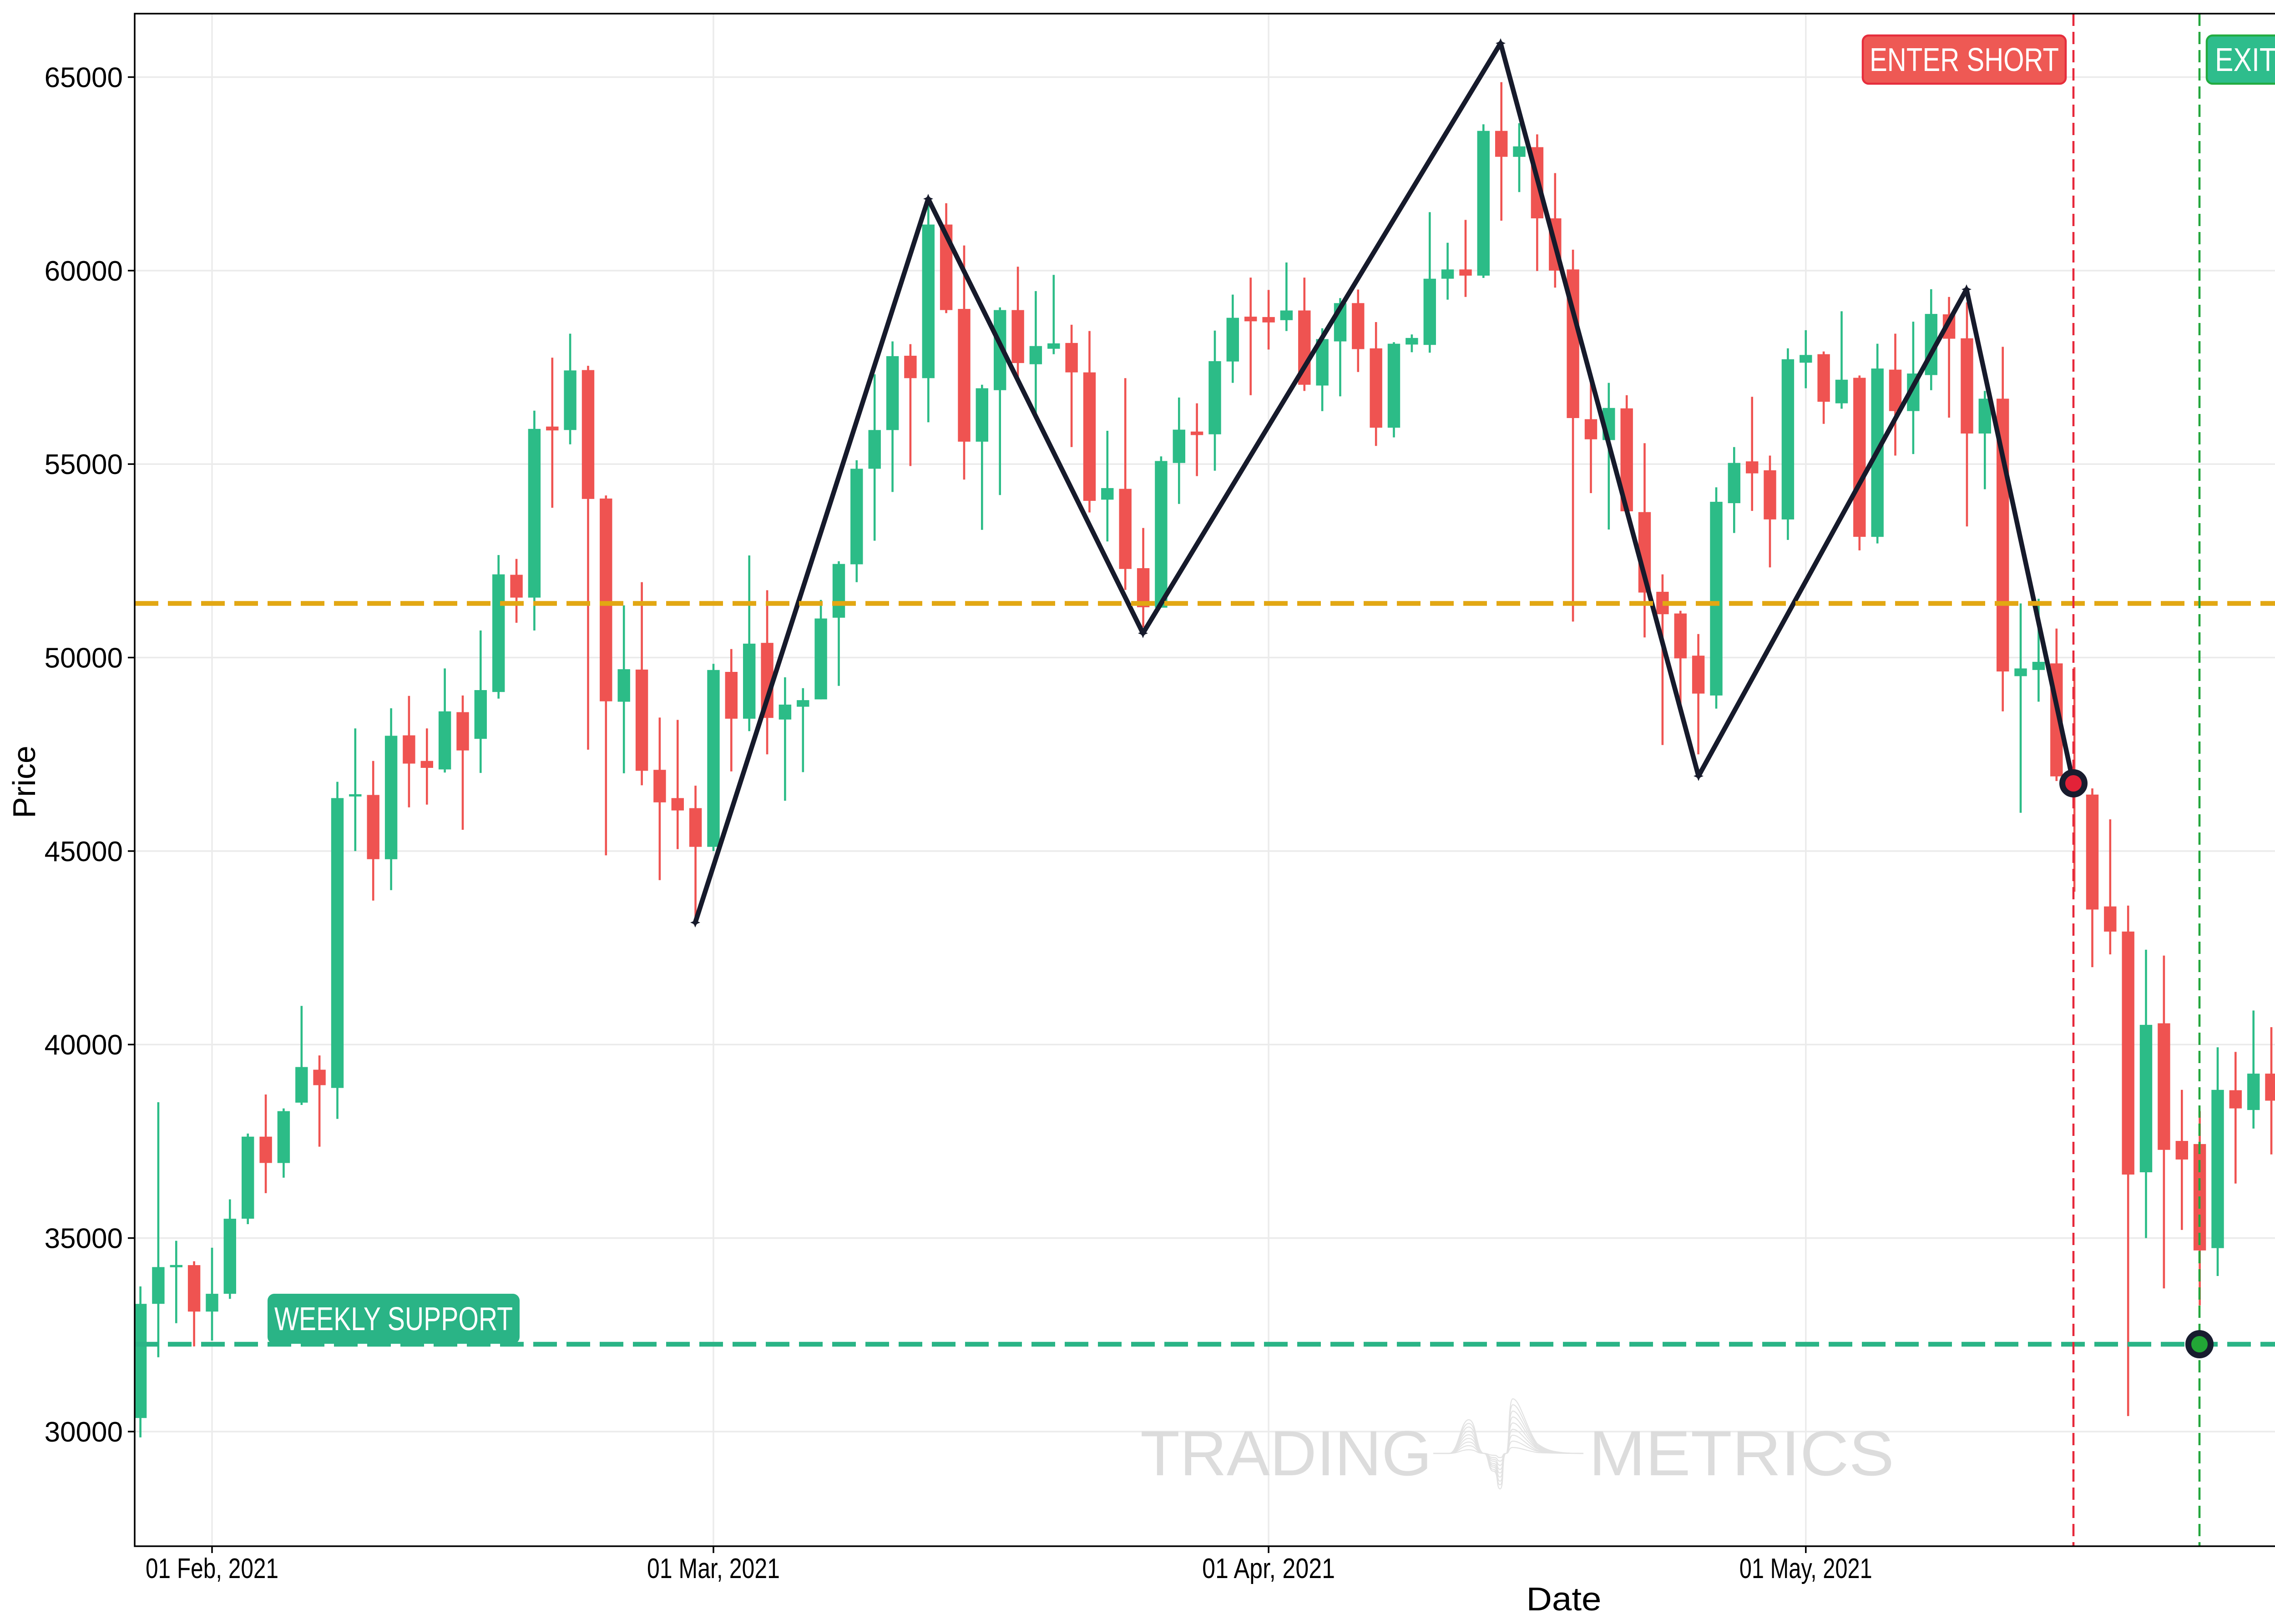 This screenshot has height=1624, width=2275. Describe the element at coordinates (212, 1568) in the screenshot. I see `svg-text: 01 Feb, 2021` at that location.